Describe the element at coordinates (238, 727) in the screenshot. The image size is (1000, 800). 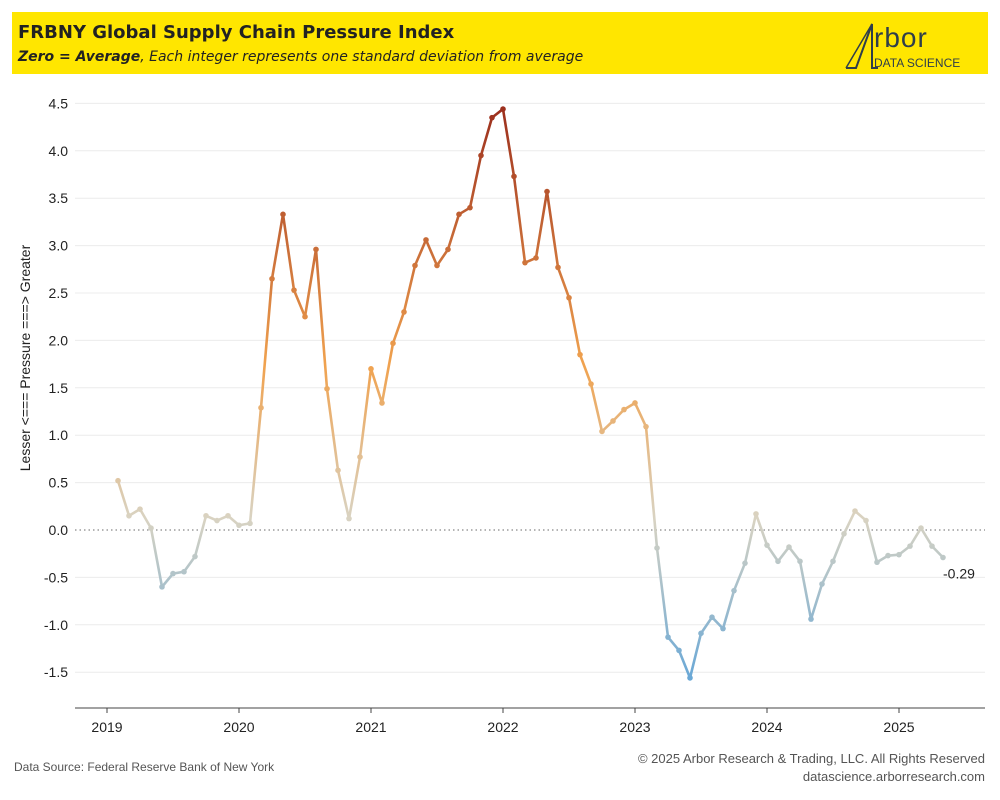
I see `x-tick-label: 2020` at that location.